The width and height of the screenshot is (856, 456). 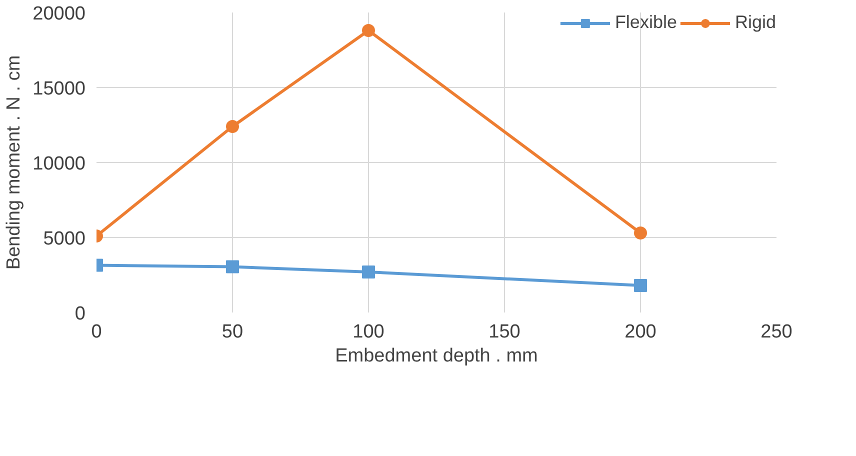 I want to click on x-tick-label: 200, so click(x=640, y=332).